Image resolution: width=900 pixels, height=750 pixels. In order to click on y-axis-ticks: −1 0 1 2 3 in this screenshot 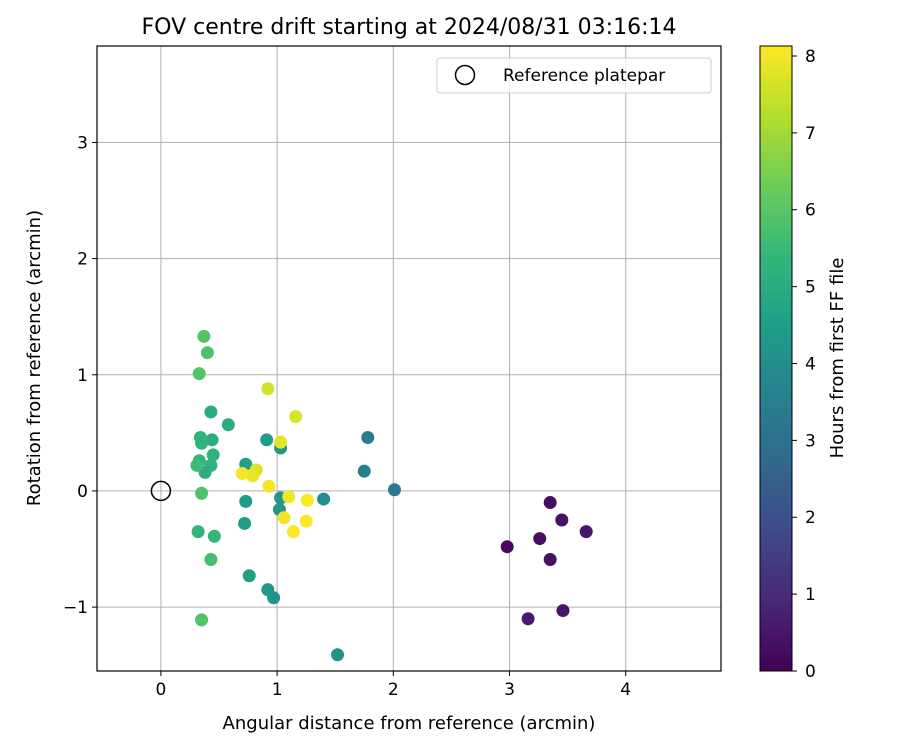, I will do `click(80, 375)`.